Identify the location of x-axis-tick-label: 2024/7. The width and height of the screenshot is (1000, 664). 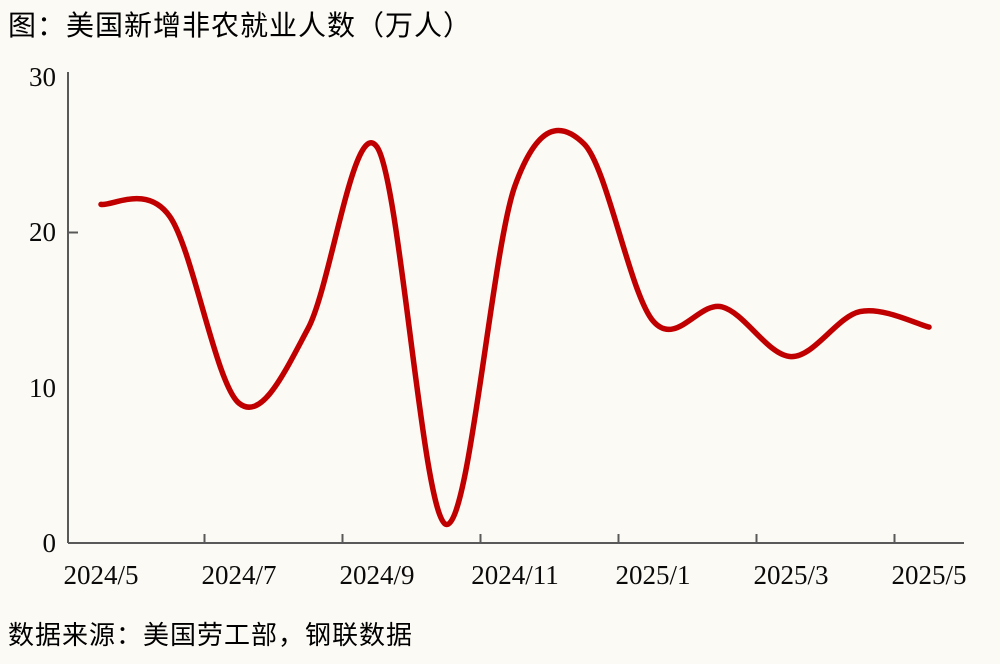
(239, 575).